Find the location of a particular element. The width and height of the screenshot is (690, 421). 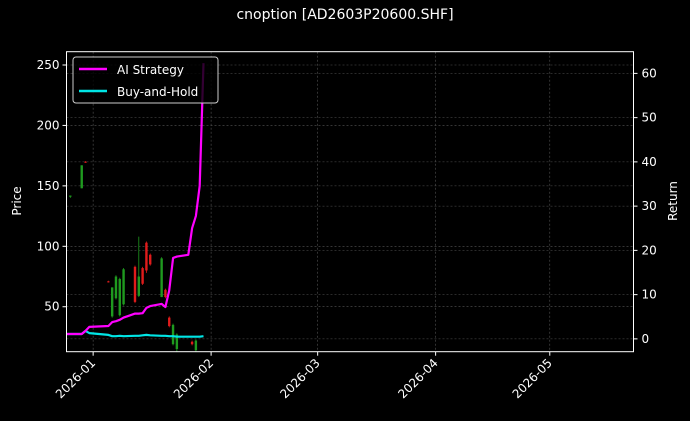

y-right-tick-label: 0 is located at coordinates (646, 339).